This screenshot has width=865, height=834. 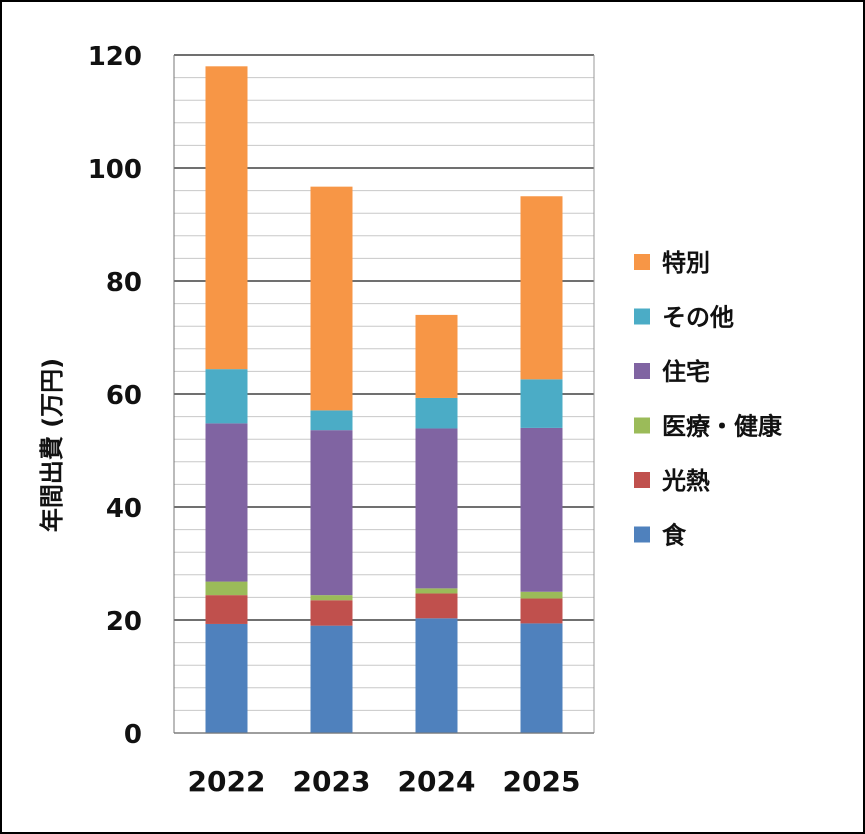 What do you see at coordinates (686, 372) in the screenshot?
I see `legend-label: 住宅` at bounding box center [686, 372].